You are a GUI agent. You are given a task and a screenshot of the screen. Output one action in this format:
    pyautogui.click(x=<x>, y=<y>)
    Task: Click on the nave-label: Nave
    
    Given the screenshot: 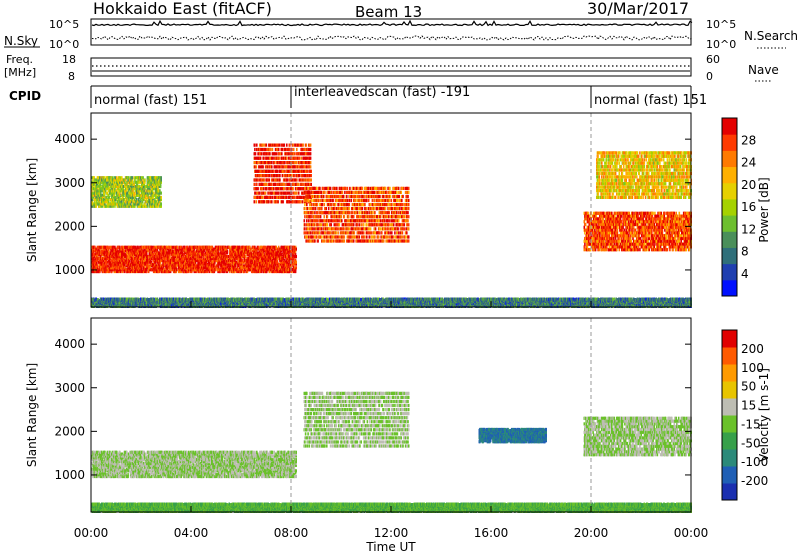 What is the action you would take?
    pyautogui.click(x=763, y=70)
    